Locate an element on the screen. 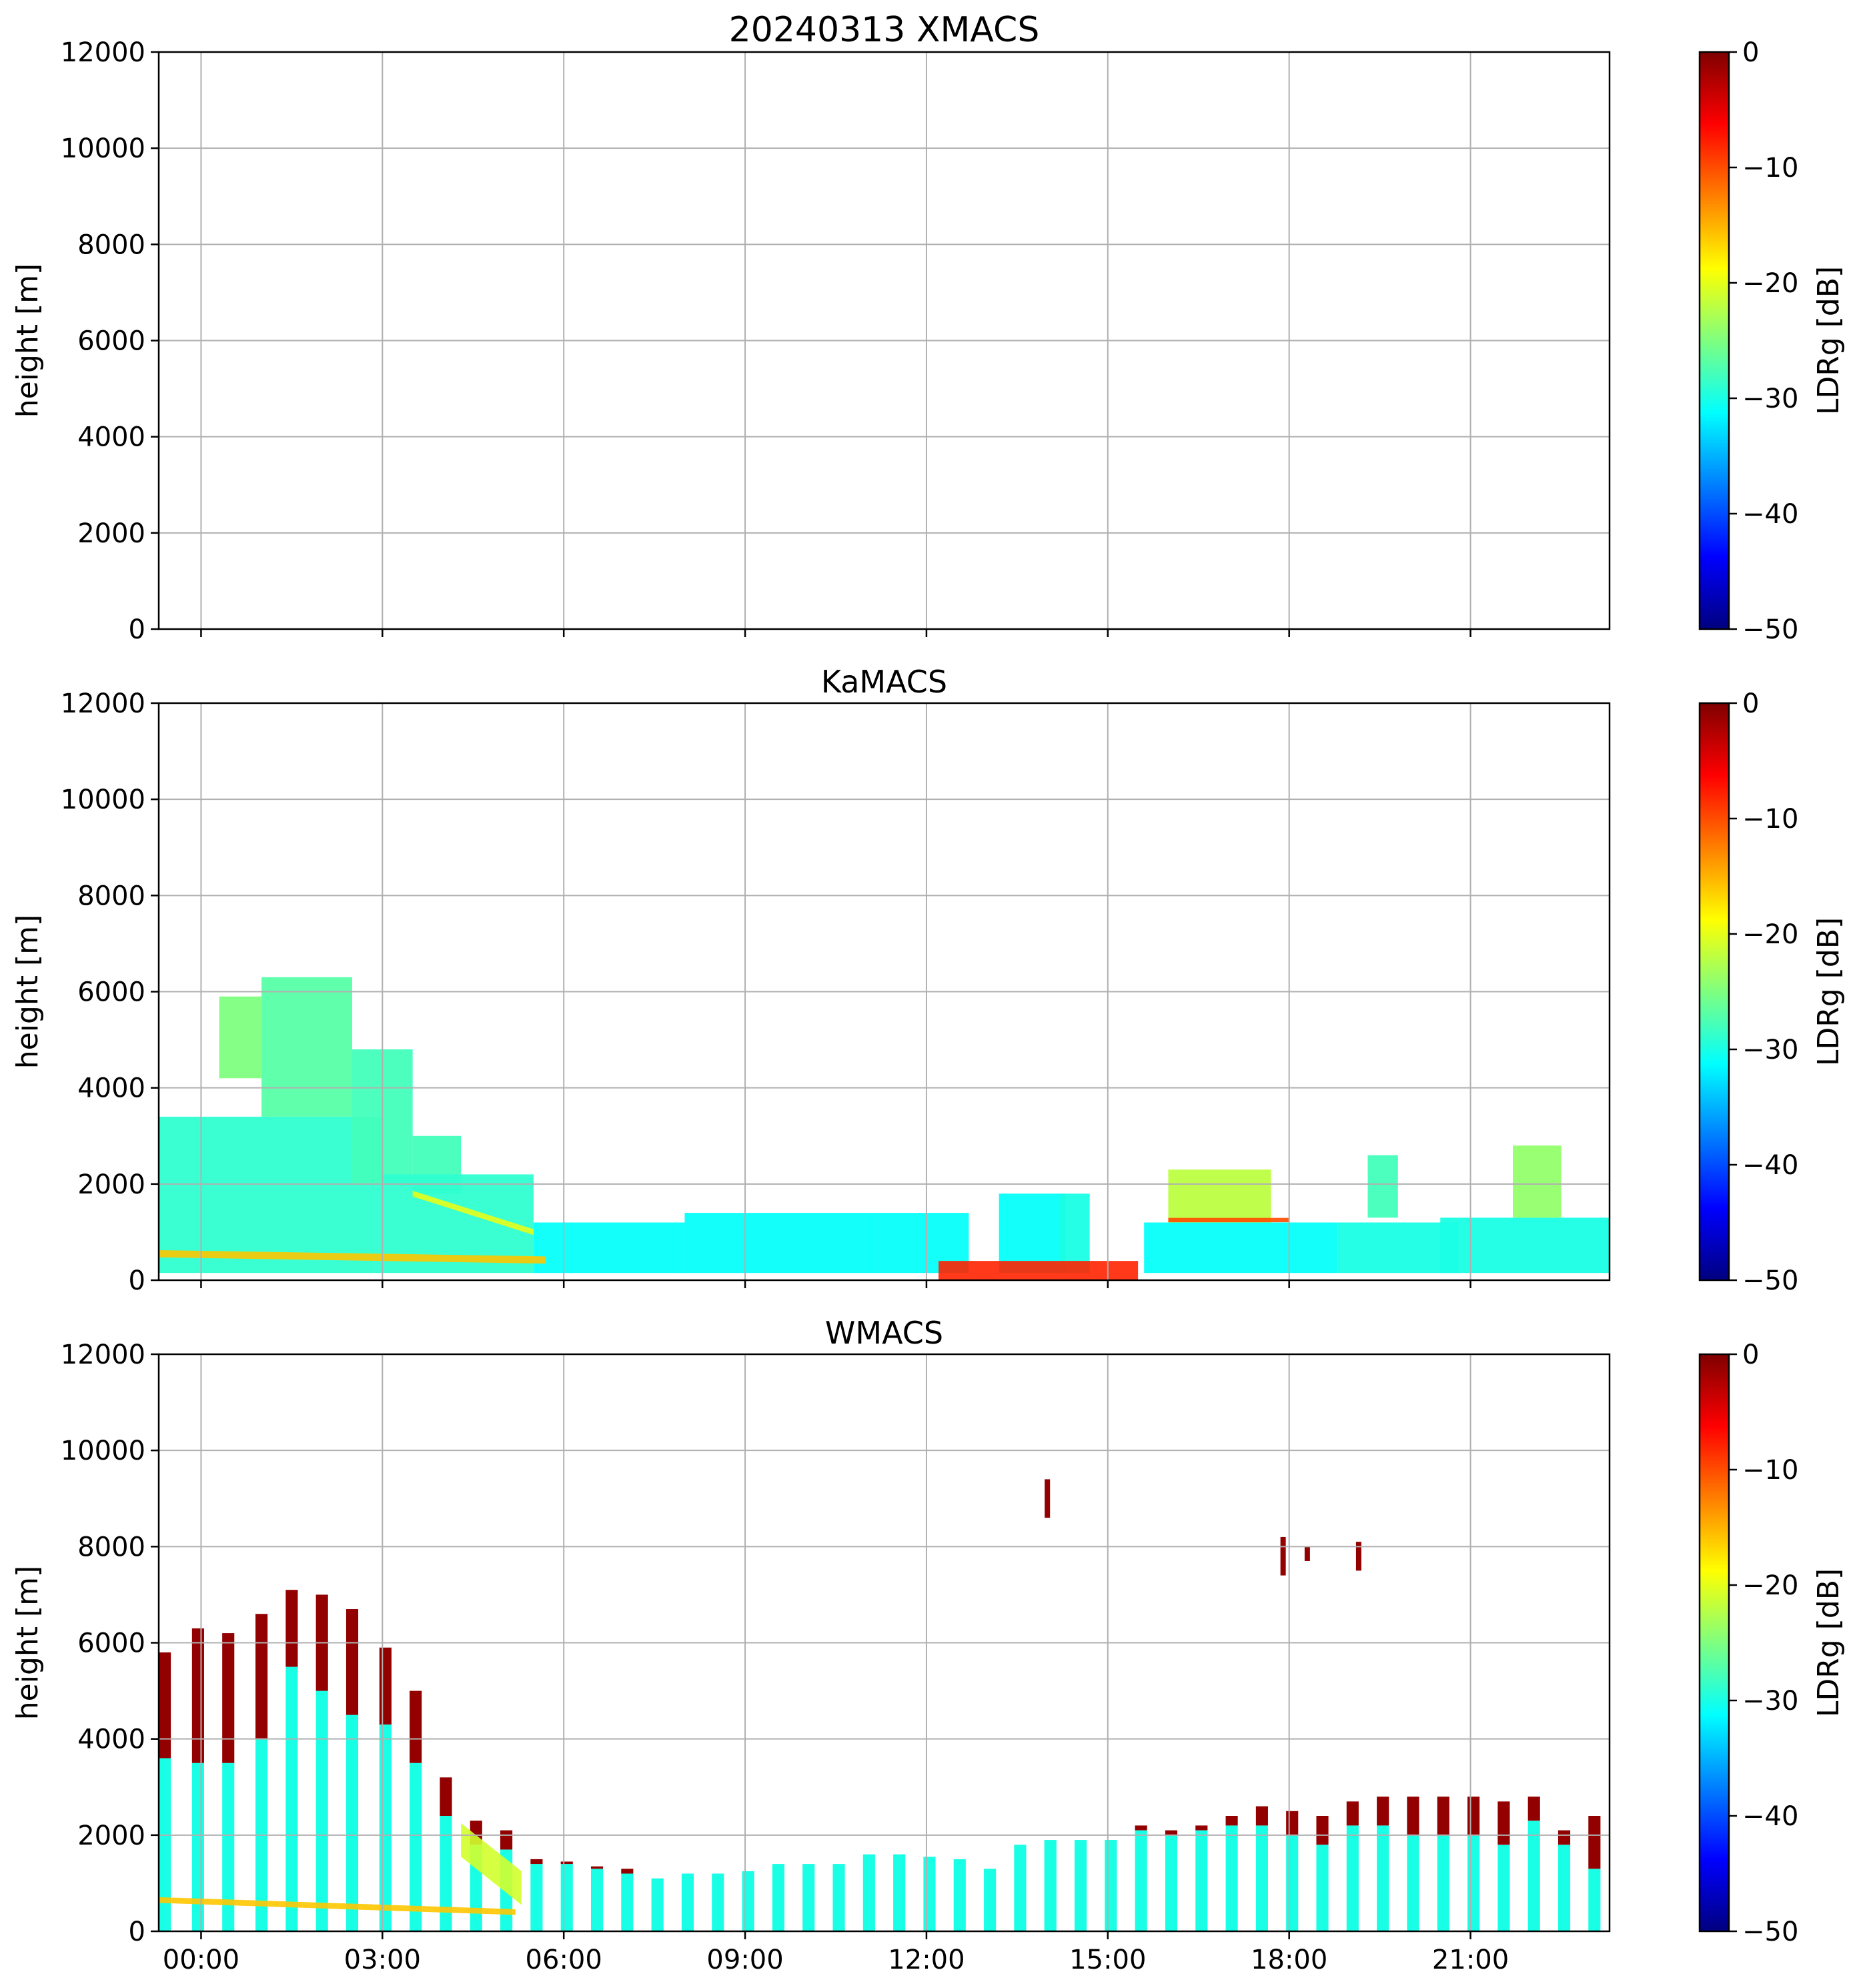  y-tick-label: 4000 is located at coordinates (111, 1088).